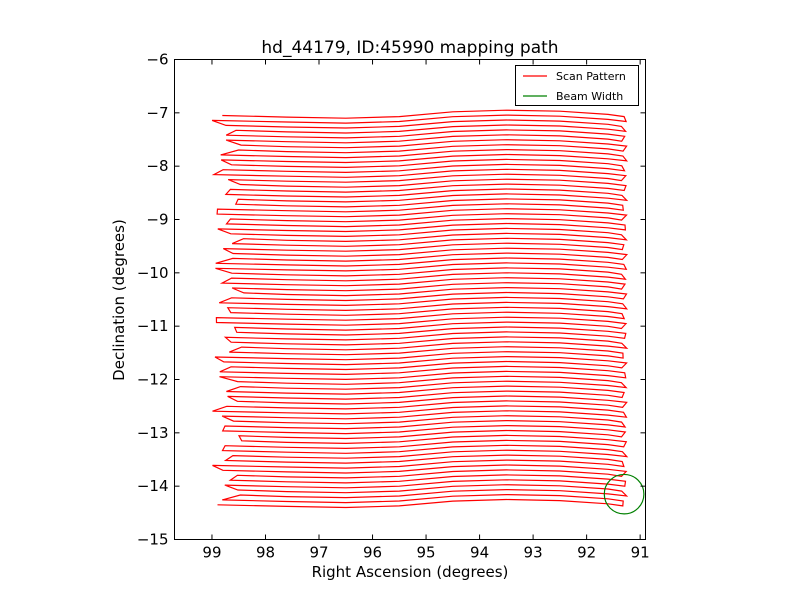 The image size is (800, 604). I want to click on y-tick-label: −14, so click(153, 486).